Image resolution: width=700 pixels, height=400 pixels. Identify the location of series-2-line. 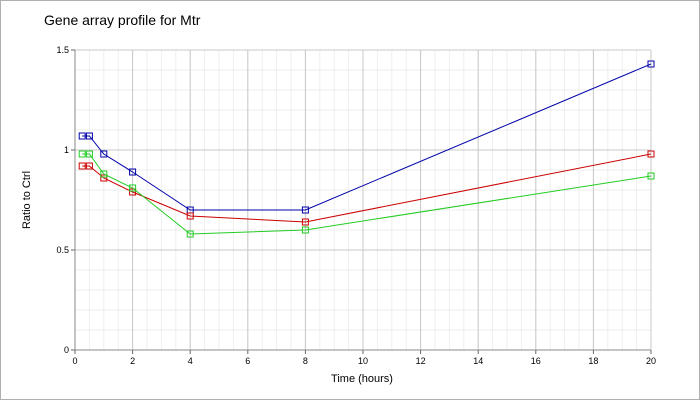
(367, 188).